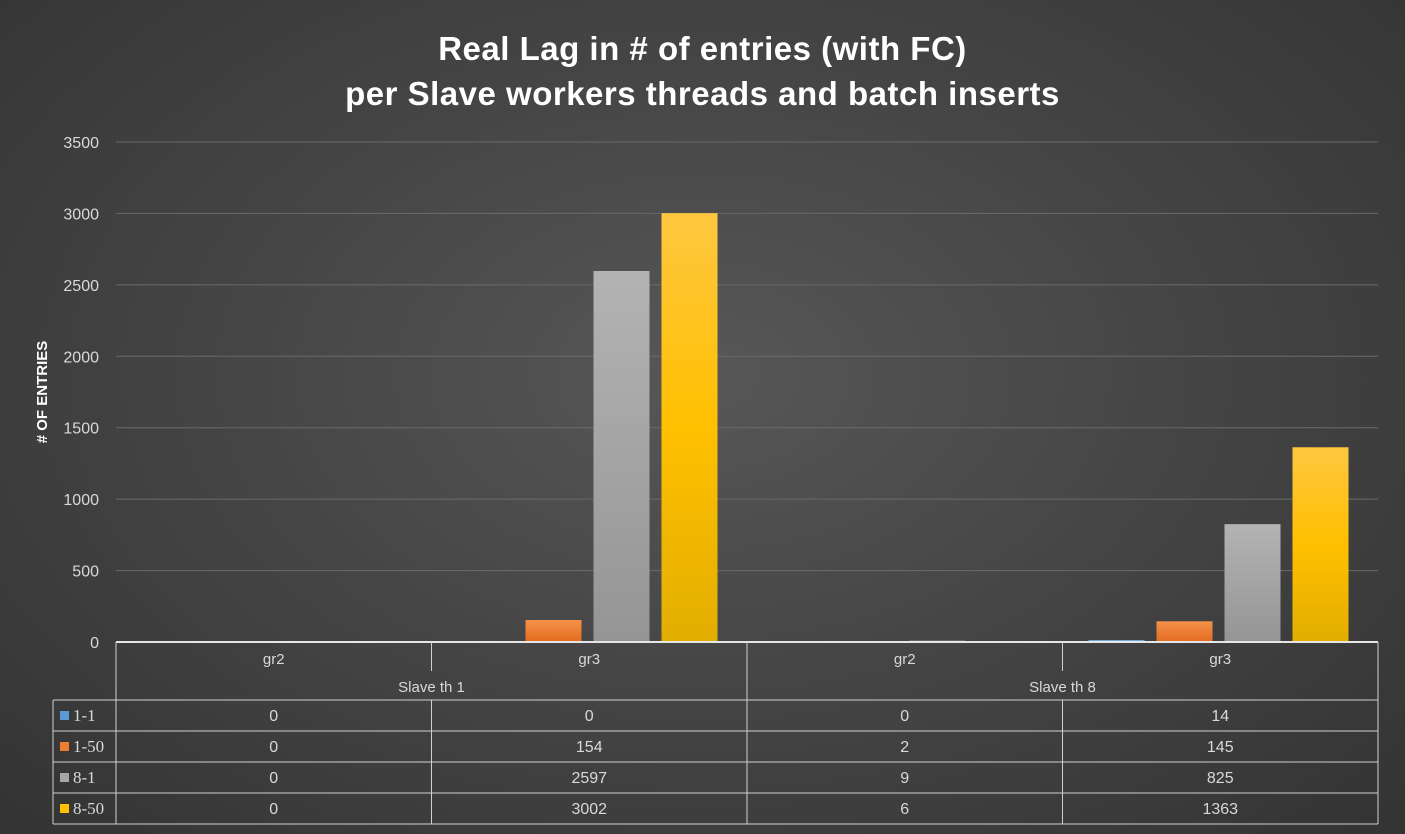  What do you see at coordinates (81, 143) in the screenshot?
I see `y-tick-label: 3500` at bounding box center [81, 143].